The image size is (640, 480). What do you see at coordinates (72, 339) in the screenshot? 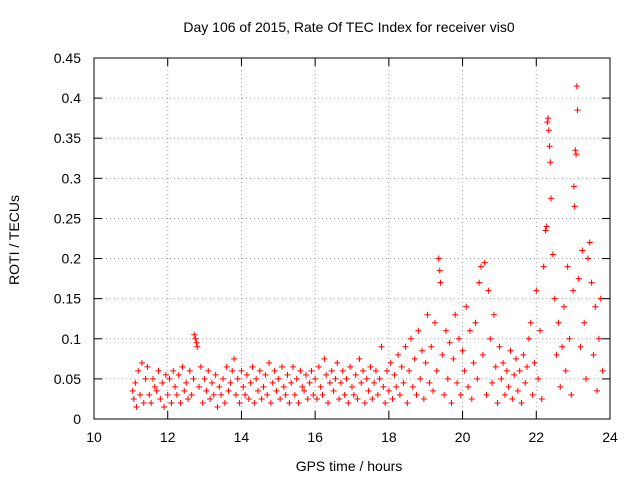
I see `y-tick-label: 0.1` at bounding box center [72, 339].